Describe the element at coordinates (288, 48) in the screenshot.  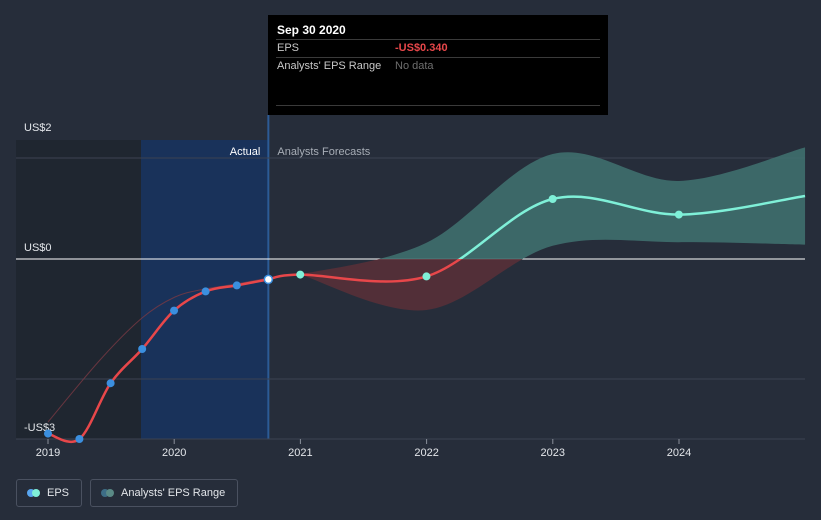
I see `tooltip-eps-label: EPS` at that location.